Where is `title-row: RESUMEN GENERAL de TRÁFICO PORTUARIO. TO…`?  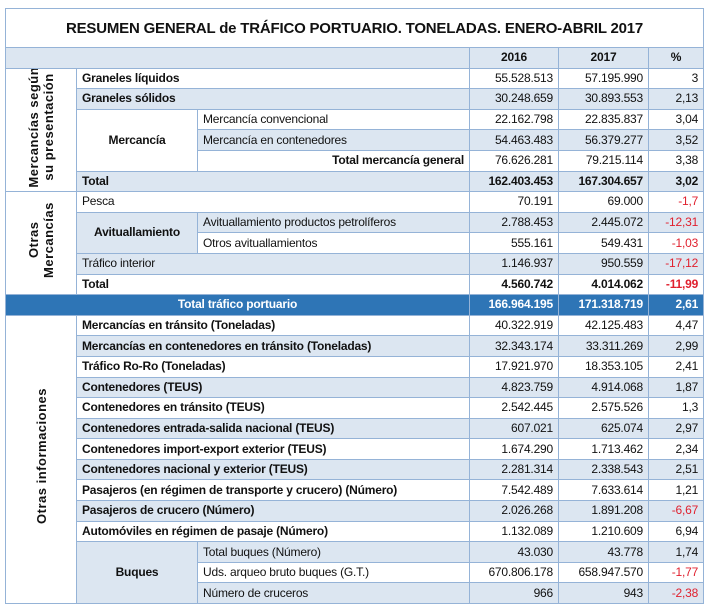
title-row: RESUMEN GENERAL de TRÁFICO PORTUARIO. TO… is located at coordinates (354, 28).